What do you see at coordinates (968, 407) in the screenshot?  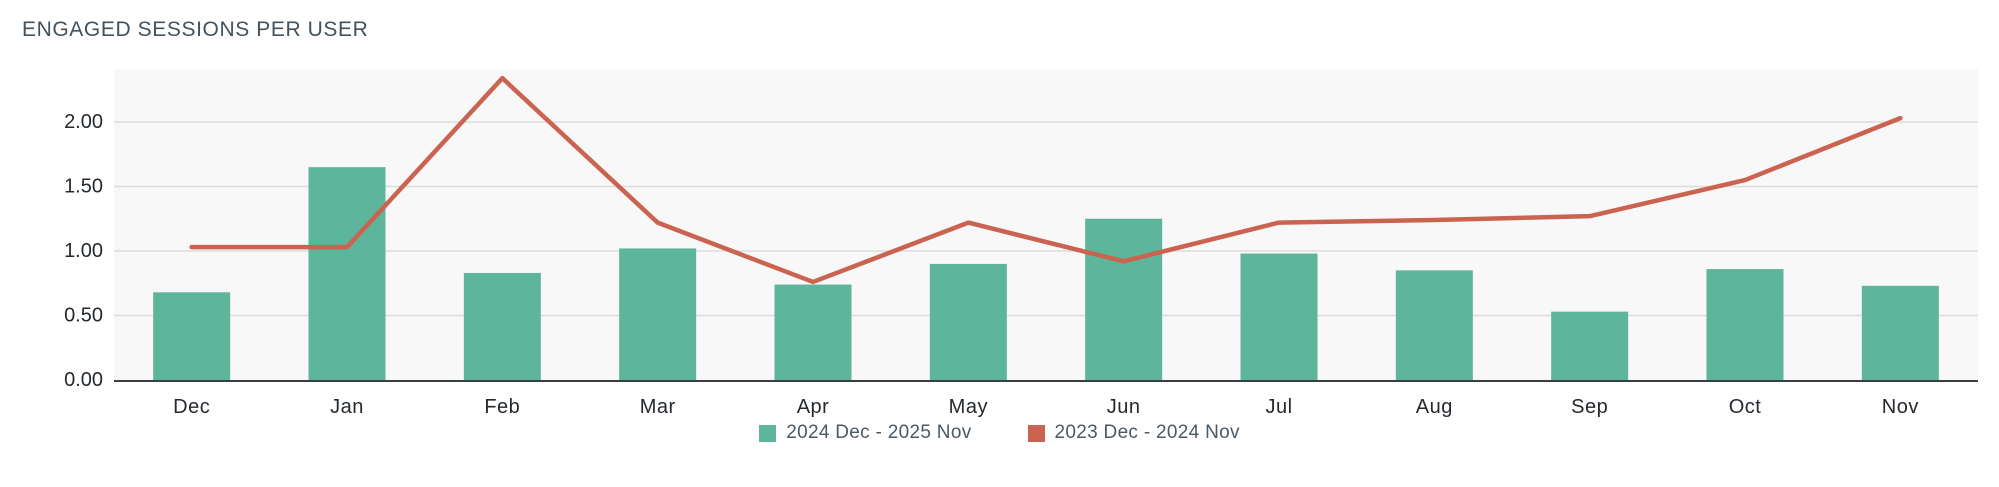 I see `x-tick-label-may: May` at bounding box center [968, 407].